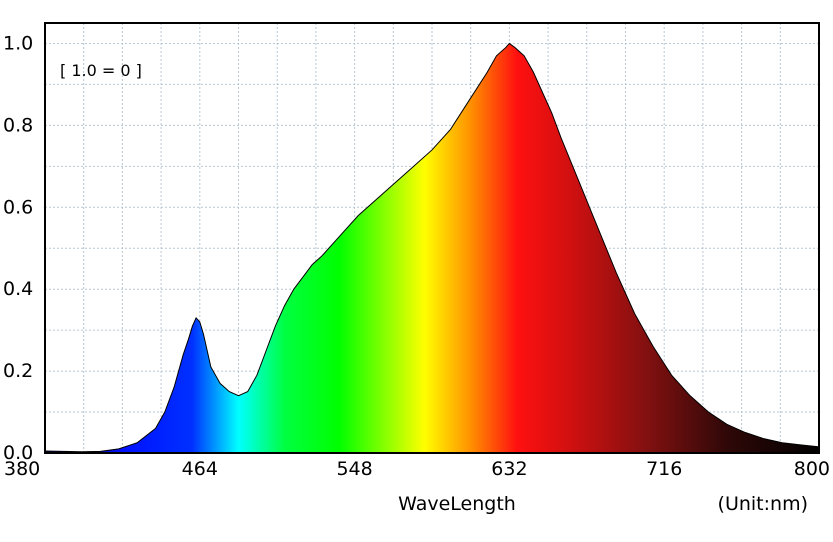 Image resolution: width=833 pixels, height=542 pixels. What do you see at coordinates (18, 43) in the screenshot?
I see `y-tick-label: 1.0` at bounding box center [18, 43].